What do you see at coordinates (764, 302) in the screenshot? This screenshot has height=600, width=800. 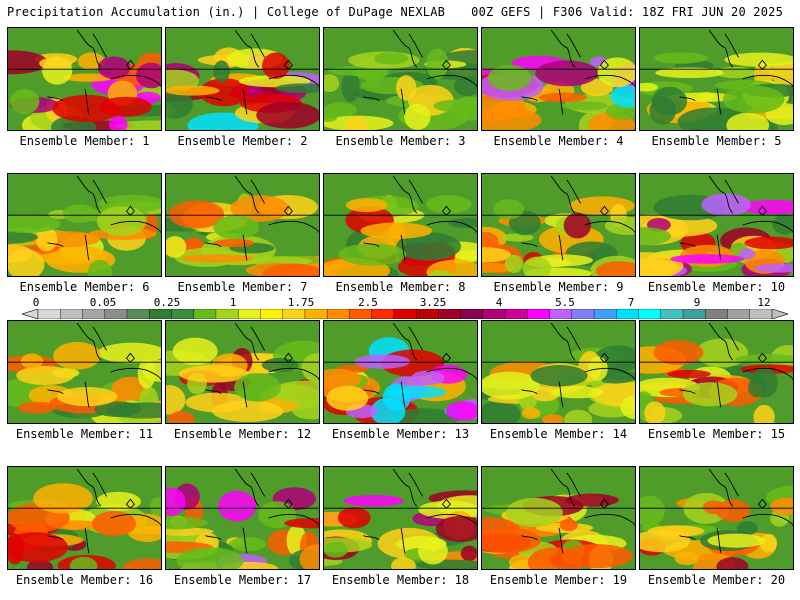 I see `colorbar-tick-label: 12` at bounding box center [764, 302].